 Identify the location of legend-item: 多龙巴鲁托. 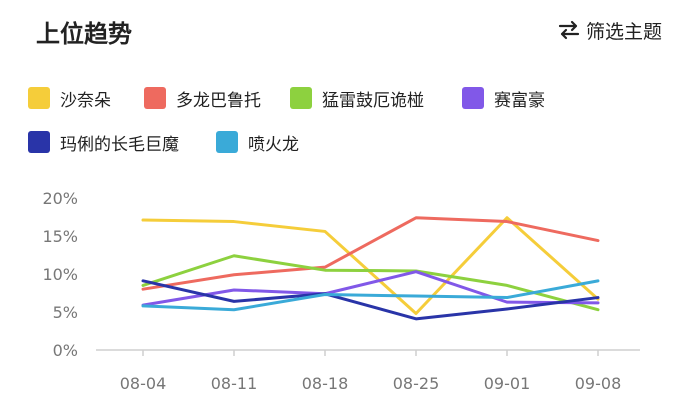
(202, 98).